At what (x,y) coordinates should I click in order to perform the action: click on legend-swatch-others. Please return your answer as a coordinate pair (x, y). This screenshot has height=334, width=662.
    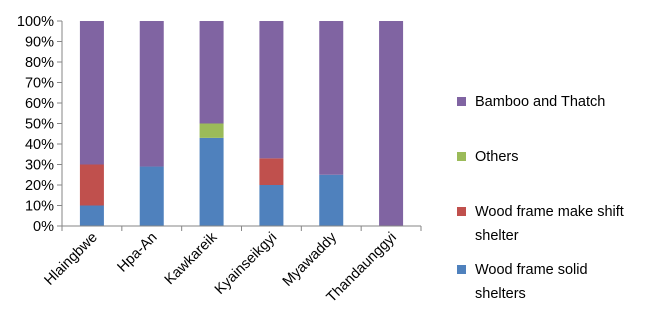
    Looking at the image, I should click on (461, 156).